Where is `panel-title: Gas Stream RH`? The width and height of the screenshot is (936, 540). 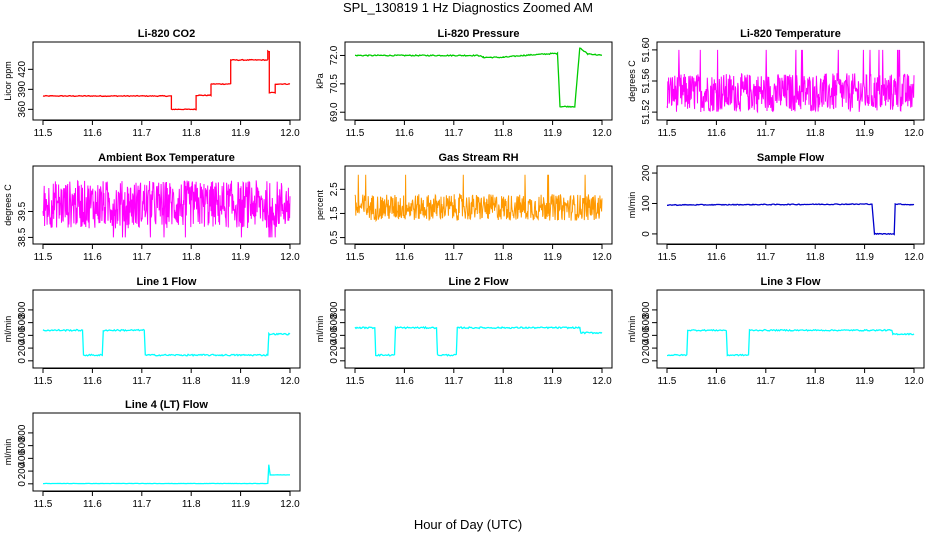
panel-title: Gas Stream RH is located at coordinates (478, 158).